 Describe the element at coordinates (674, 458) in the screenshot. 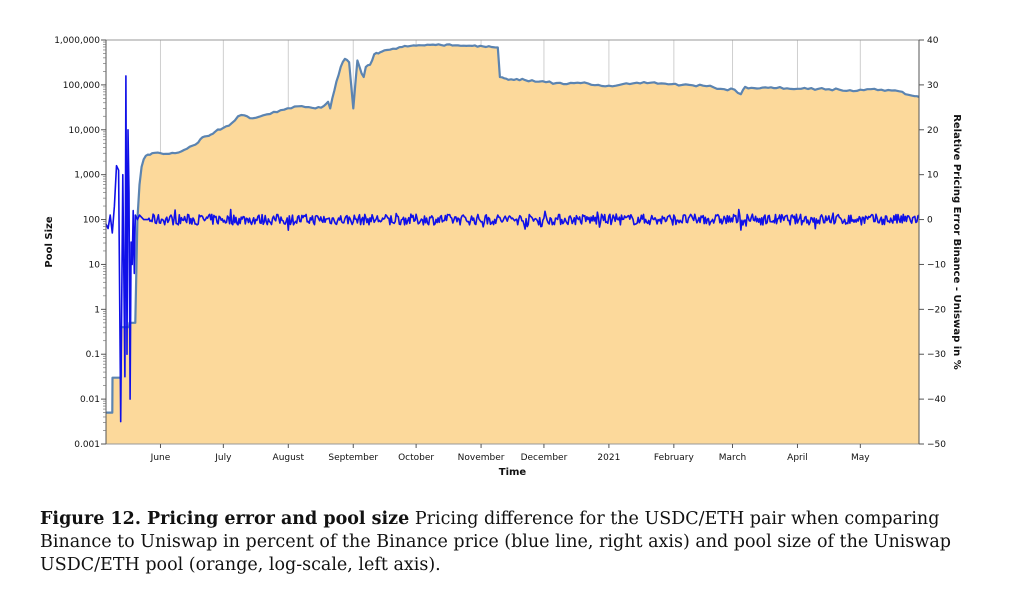

I see `x-tick-label: February` at that location.